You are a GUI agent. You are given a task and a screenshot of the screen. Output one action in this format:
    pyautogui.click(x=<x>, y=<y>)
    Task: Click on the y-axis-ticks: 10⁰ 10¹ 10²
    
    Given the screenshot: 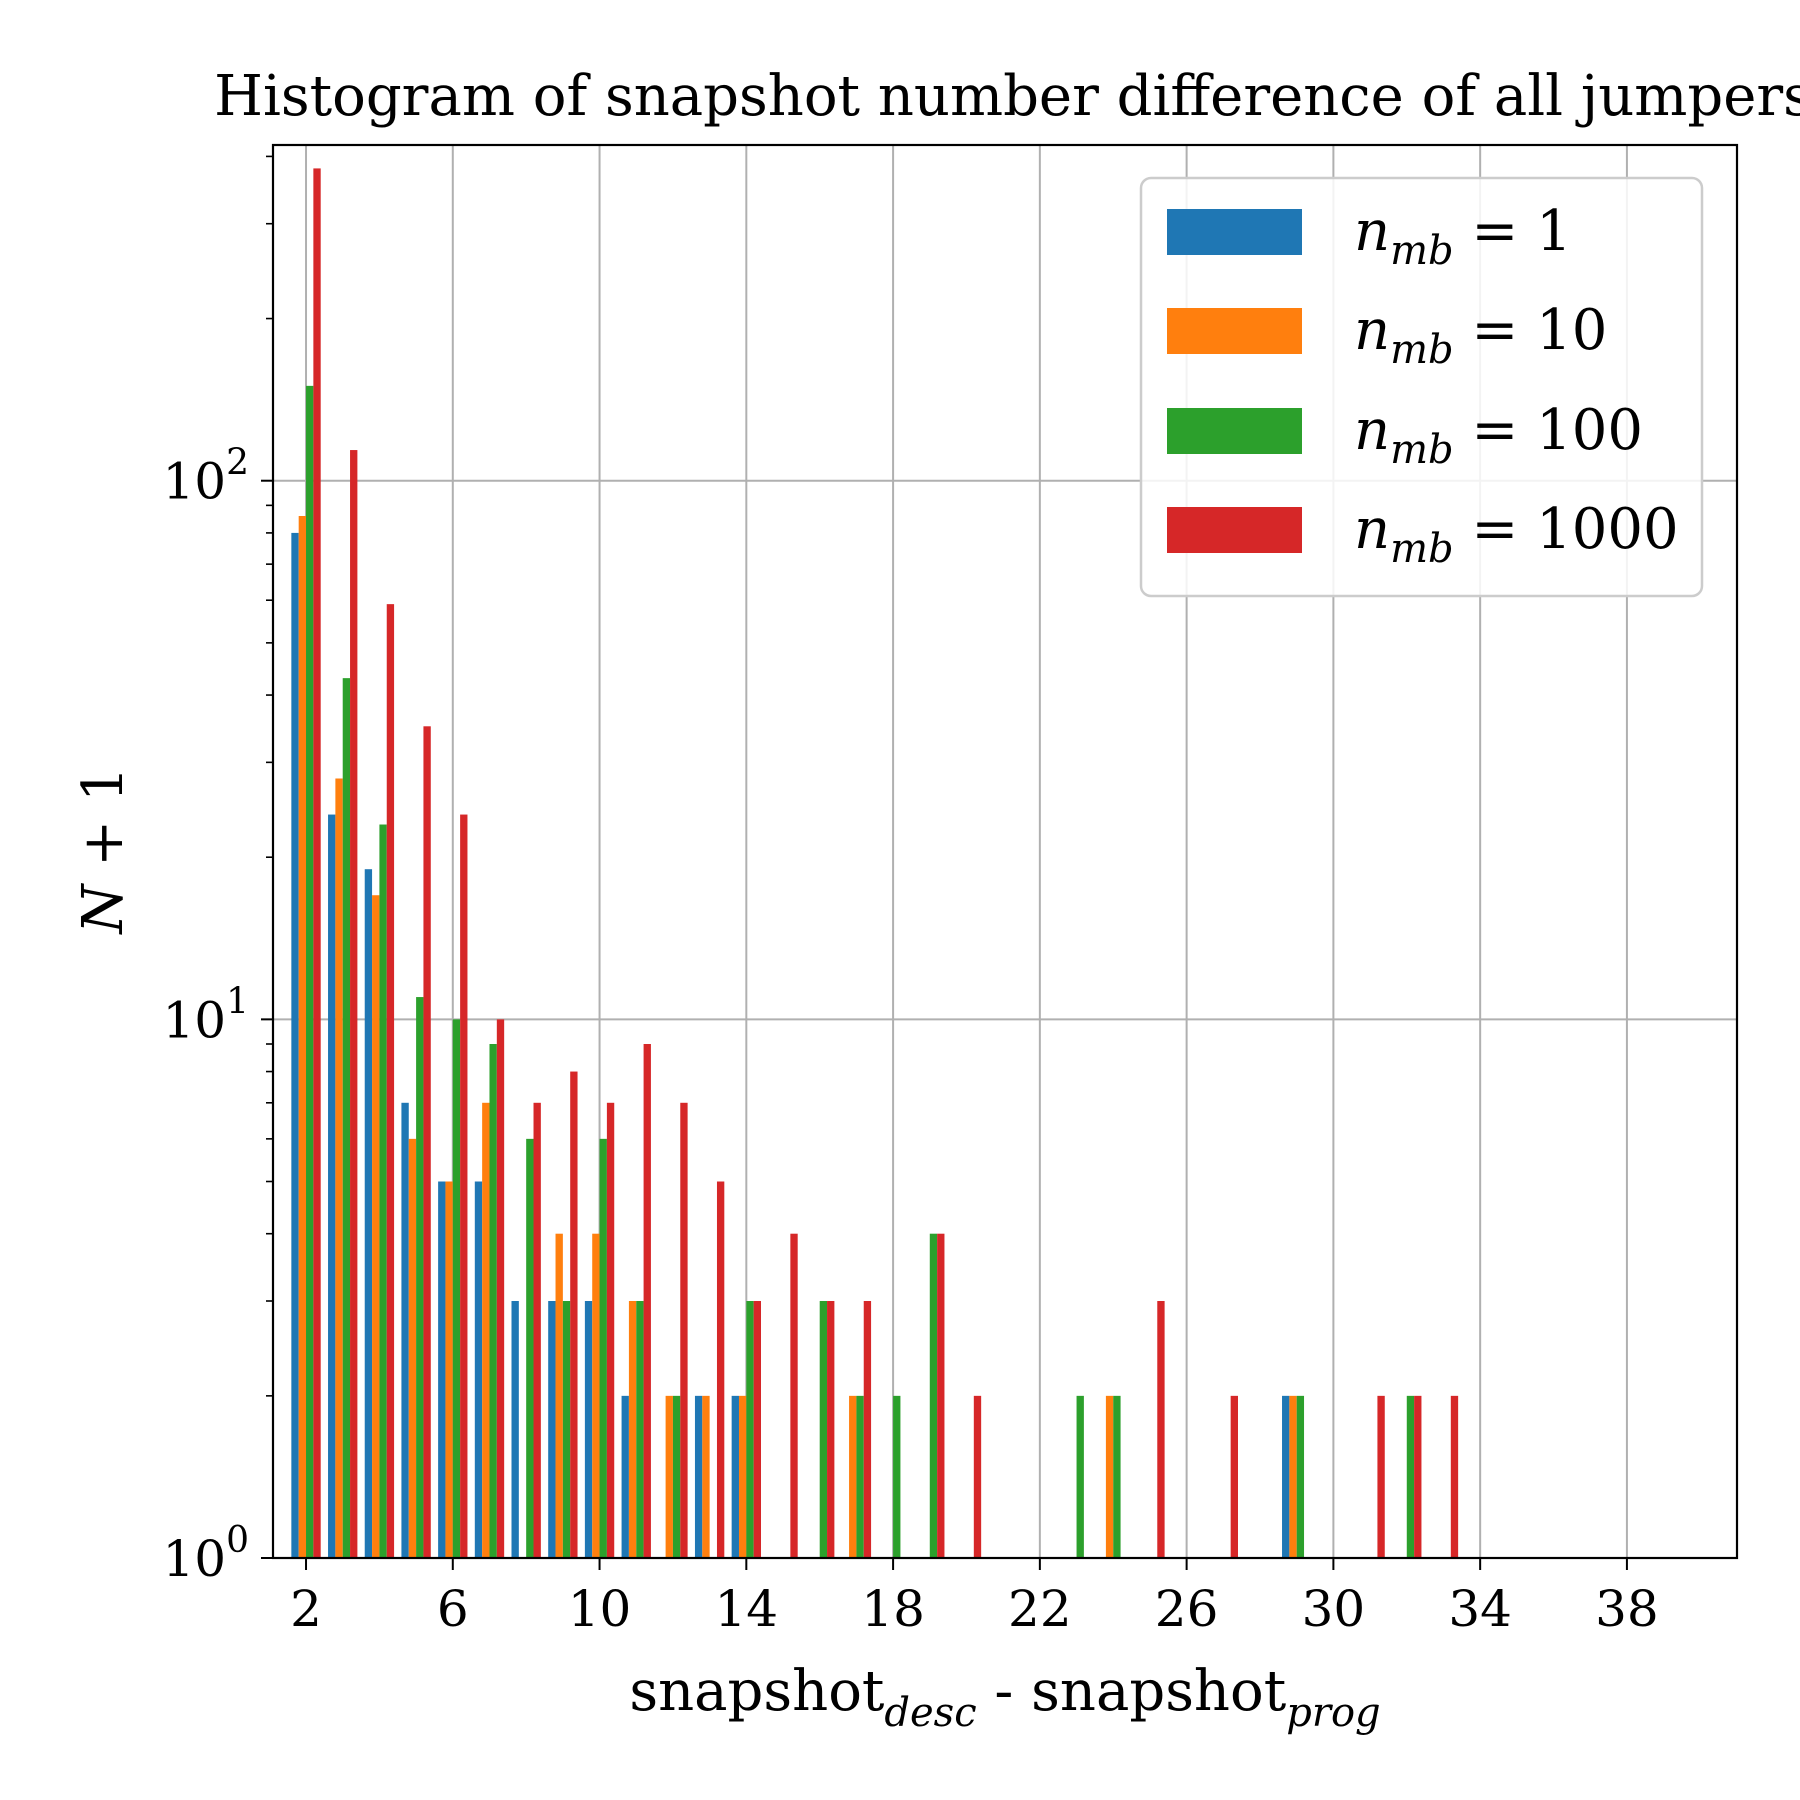 What is the action you would take?
    pyautogui.click(x=217, y=871)
    